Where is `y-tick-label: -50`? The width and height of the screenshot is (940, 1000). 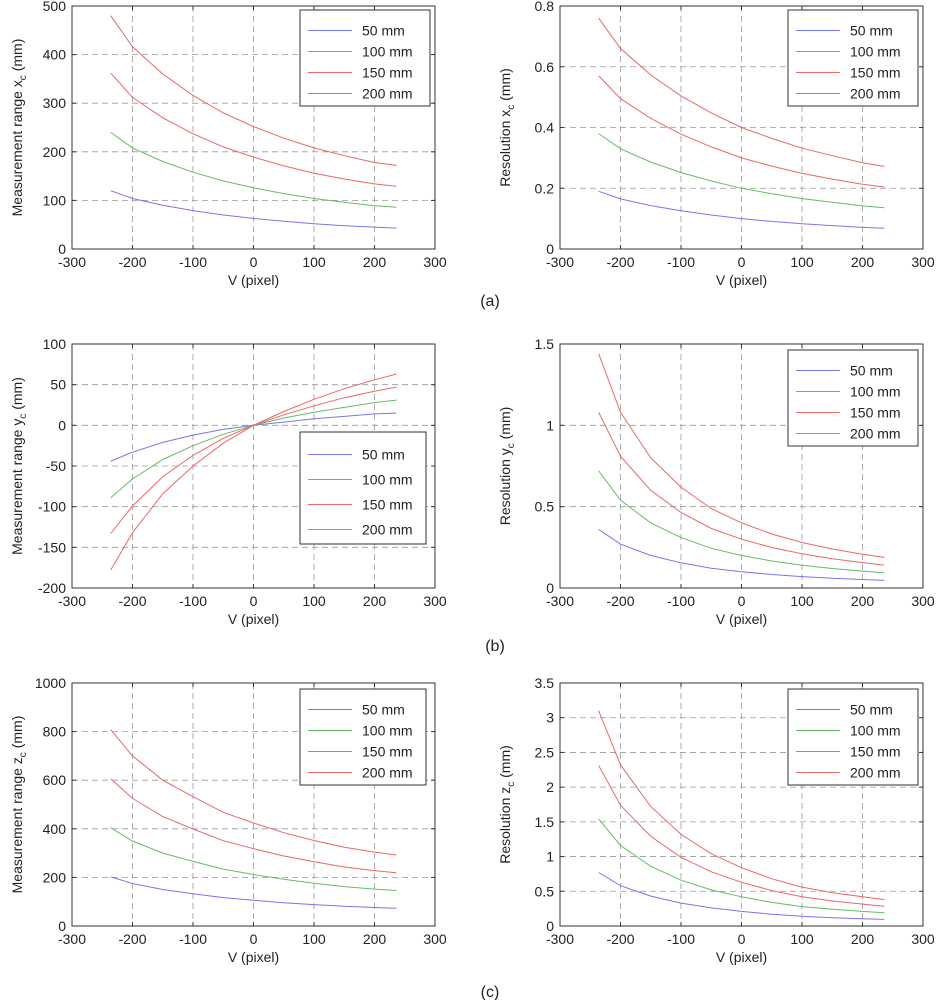 y-tick-label: -50 is located at coordinates (56, 466).